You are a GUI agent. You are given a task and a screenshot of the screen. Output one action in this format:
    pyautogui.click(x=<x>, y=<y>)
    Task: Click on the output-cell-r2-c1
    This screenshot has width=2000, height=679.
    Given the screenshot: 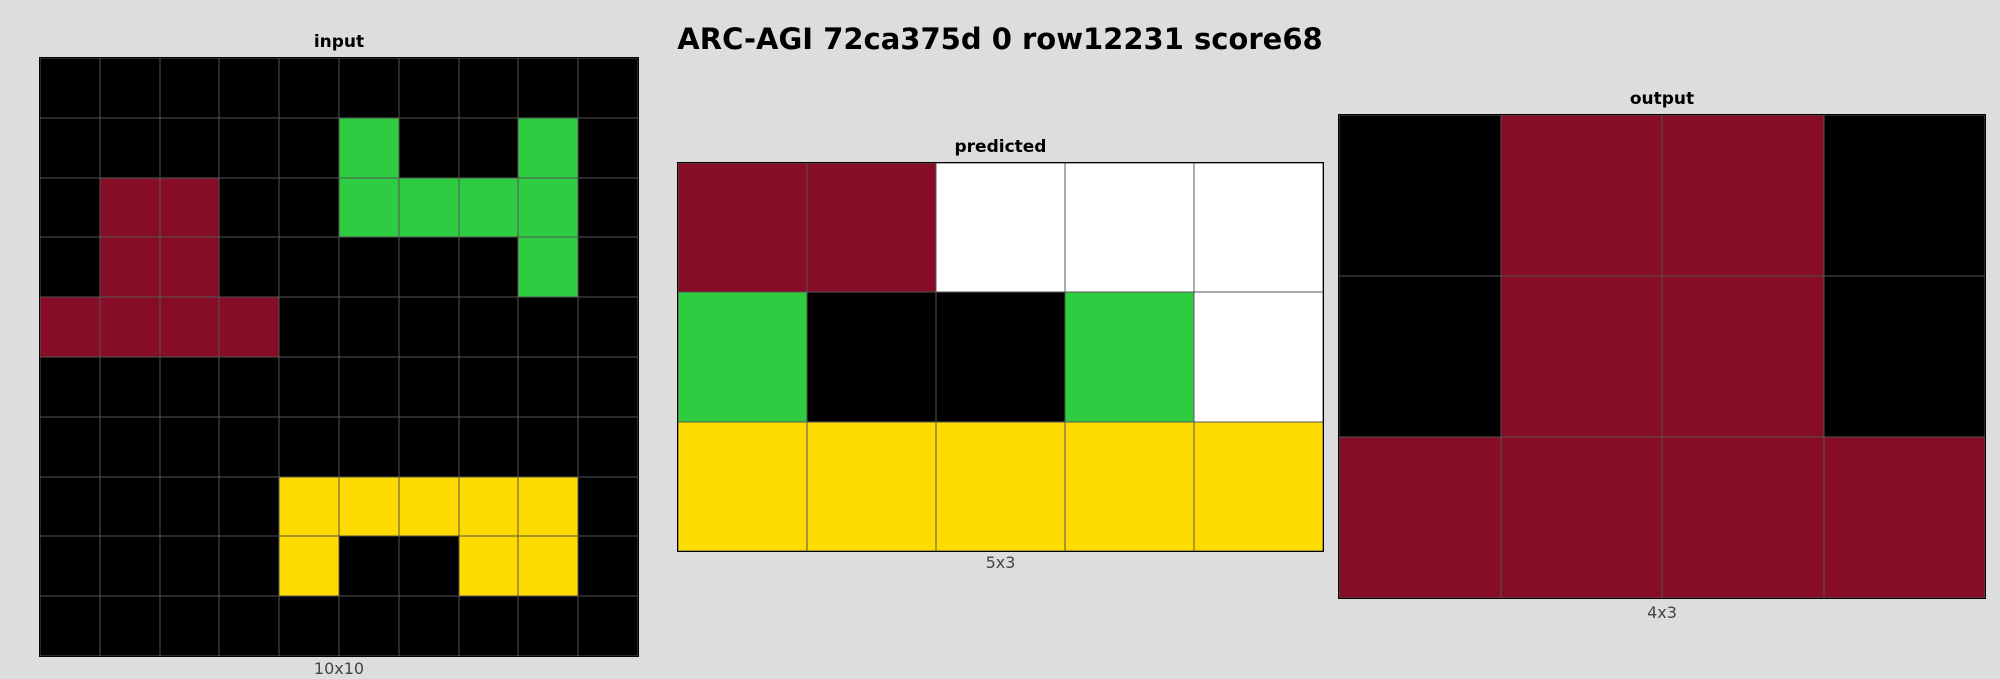 What is the action you would take?
    pyautogui.click(x=1581, y=517)
    